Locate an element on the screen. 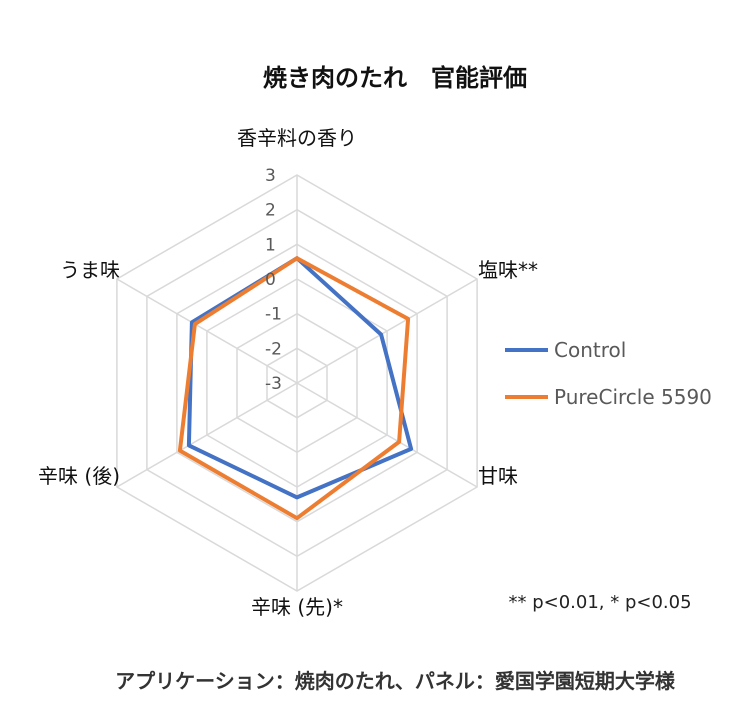 The width and height of the screenshot is (750, 710). axis-label: 辛味 (後) is located at coordinates (79, 476).